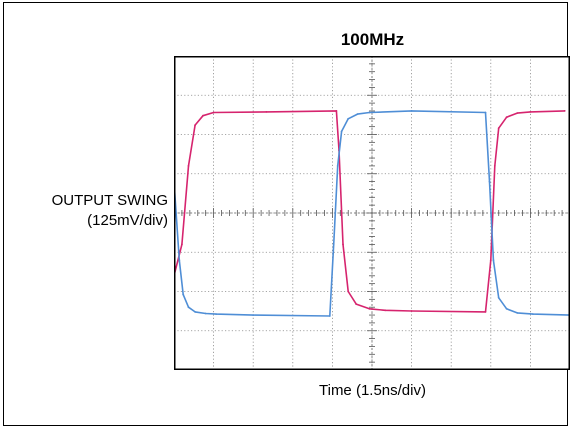  What do you see at coordinates (127, 220) in the screenshot?
I see `y-axis-label-line2: (125mV/div)` at bounding box center [127, 220].